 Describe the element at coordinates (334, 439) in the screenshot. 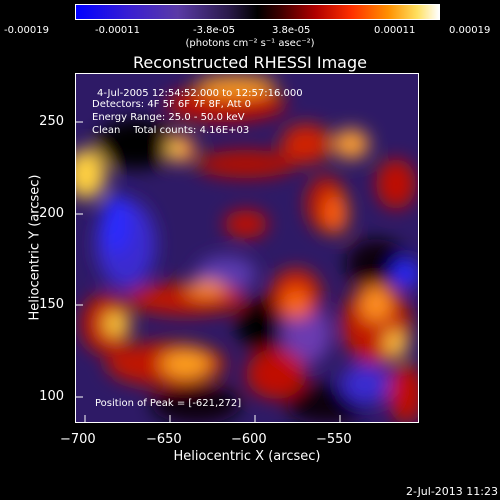

I see `x-tick-label: −550` at that location.